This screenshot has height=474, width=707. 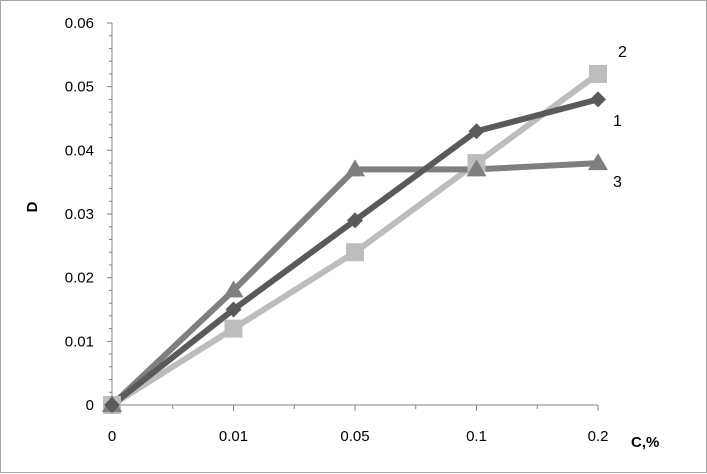 I want to click on x-tick-label: 0.1, so click(x=476, y=436).